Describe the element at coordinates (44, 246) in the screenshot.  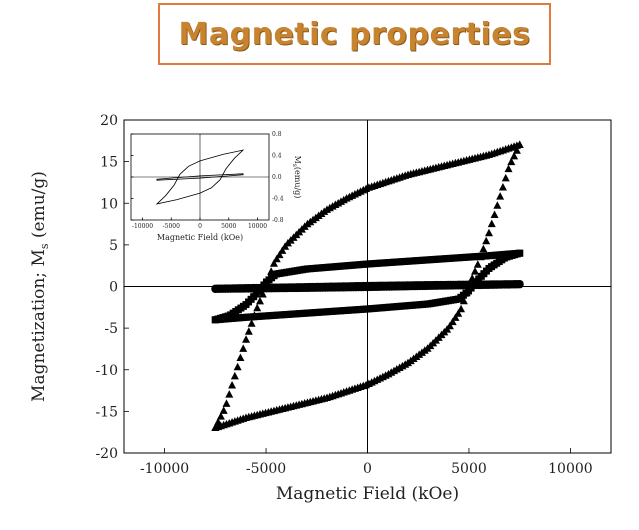
I see `main-y-axis-title-sub: s` at that location.